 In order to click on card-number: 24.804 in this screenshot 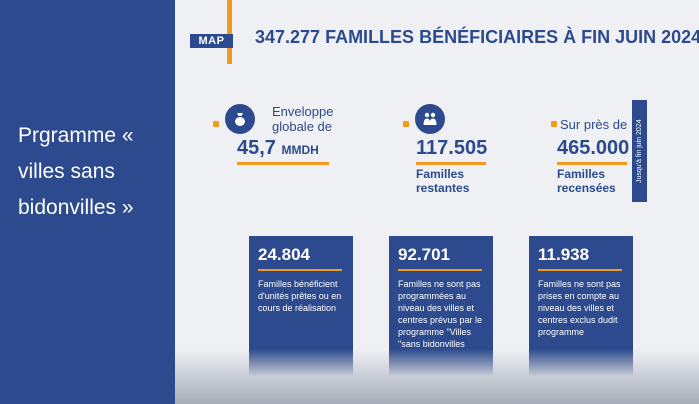, I will do `click(284, 254)`.